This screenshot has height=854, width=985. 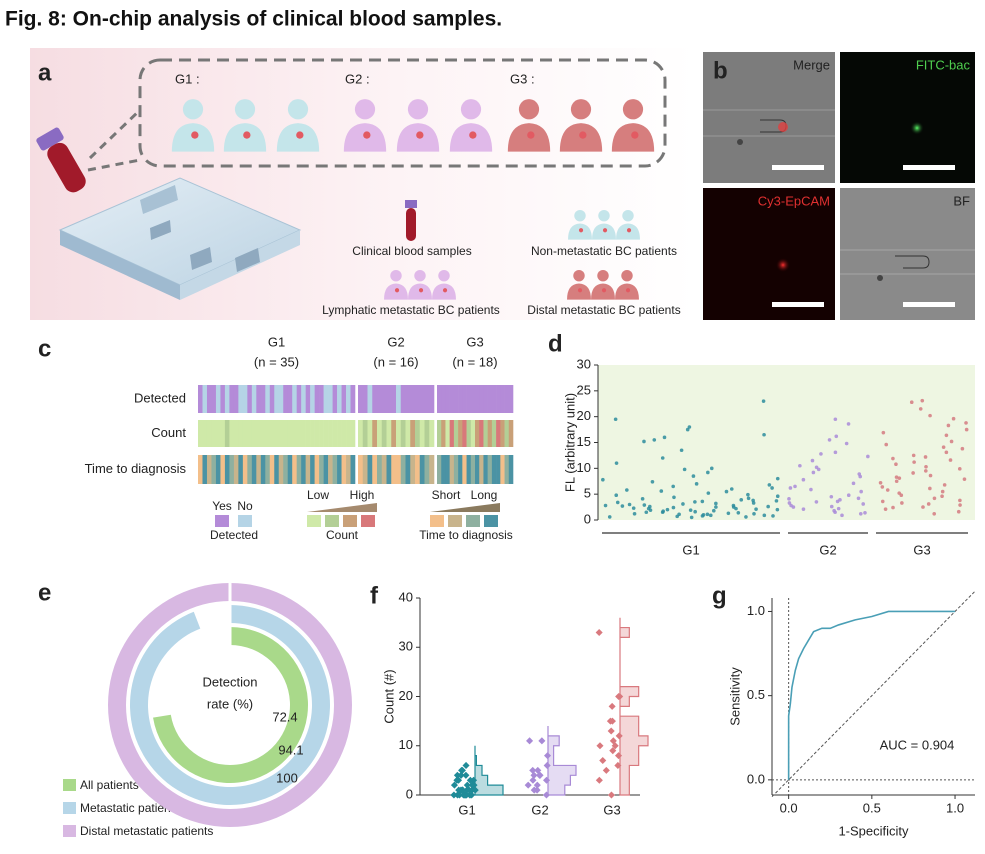 What do you see at coordinates (581, 125) in the screenshot?
I see `patients-g3` at bounding box center [581, 125].